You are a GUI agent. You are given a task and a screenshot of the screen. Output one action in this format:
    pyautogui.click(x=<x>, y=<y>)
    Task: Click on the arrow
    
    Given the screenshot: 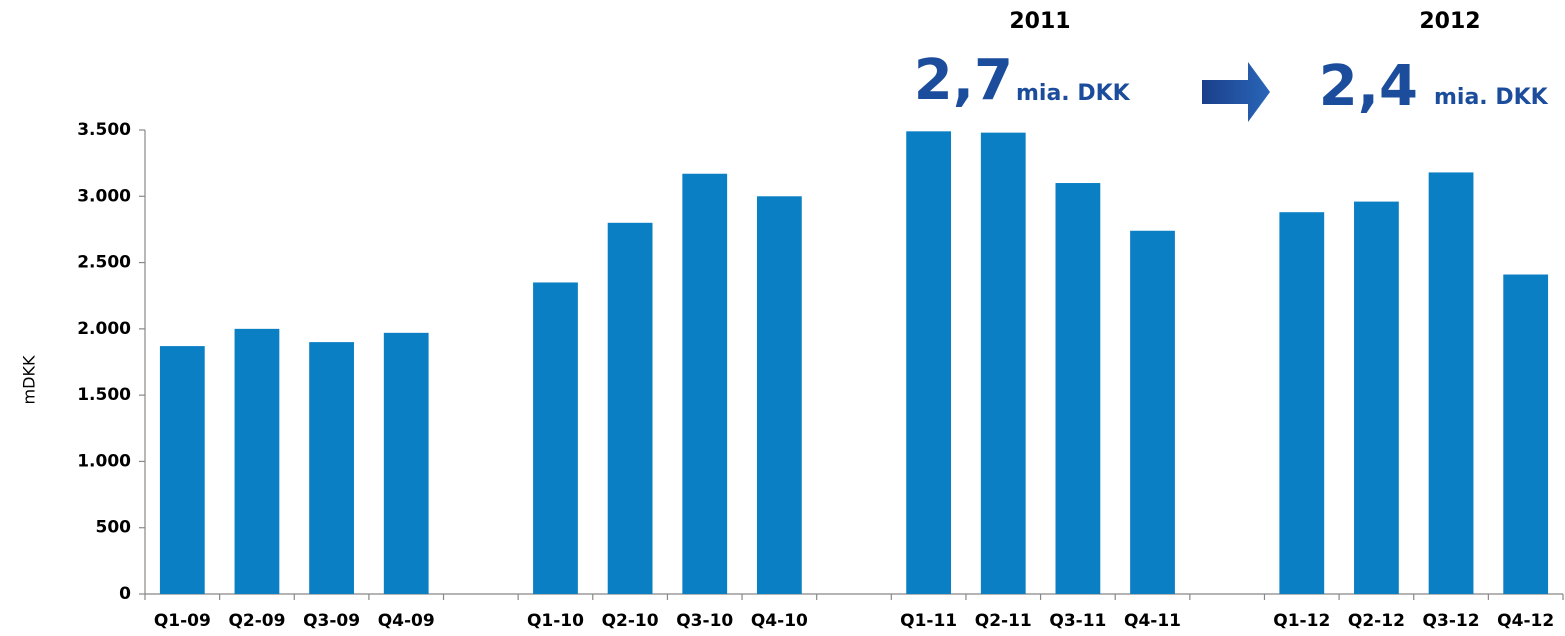 What is the action you would take?
    pyautogui.click(x=1236, y=92)
    